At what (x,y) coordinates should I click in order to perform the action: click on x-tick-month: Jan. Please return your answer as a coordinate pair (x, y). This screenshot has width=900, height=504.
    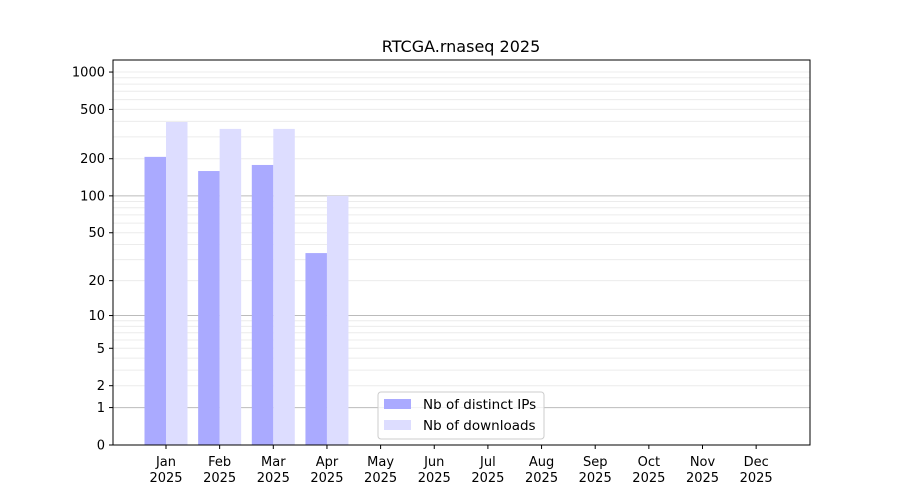
    Looking at the image, I should click on (165, 462).